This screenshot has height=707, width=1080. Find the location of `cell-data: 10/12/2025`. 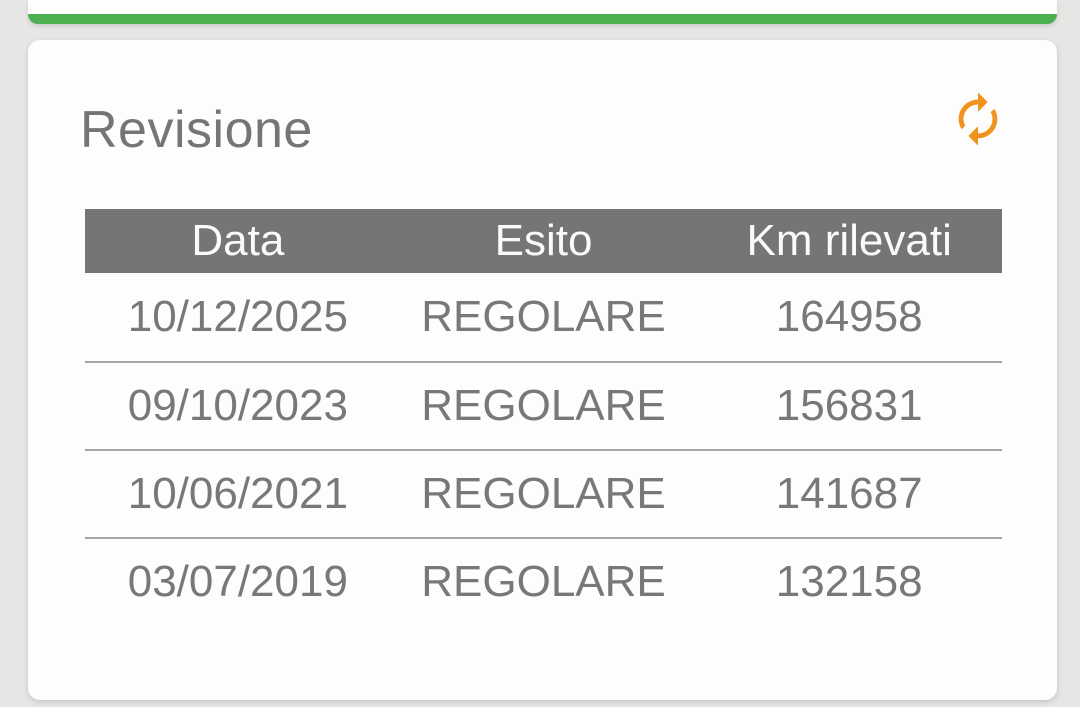

cell-data: 10/12/2025 is located at coordinates (237, 316).